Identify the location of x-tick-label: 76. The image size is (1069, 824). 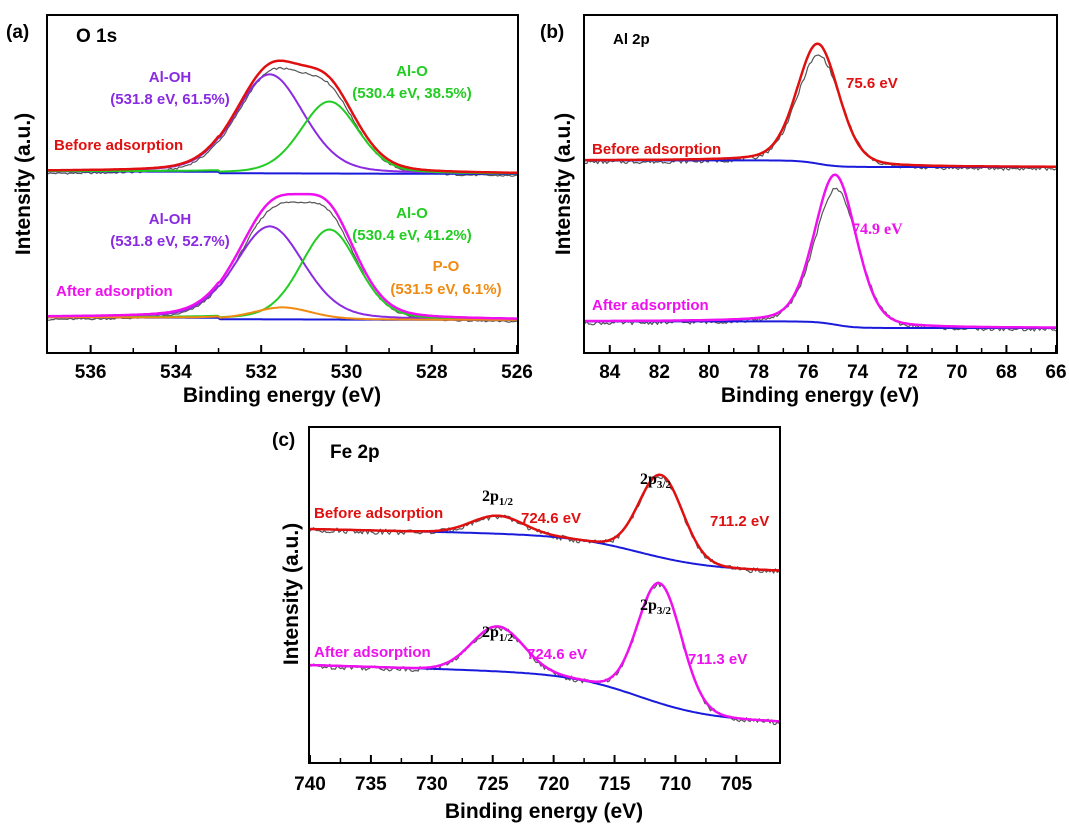
(808, 372).